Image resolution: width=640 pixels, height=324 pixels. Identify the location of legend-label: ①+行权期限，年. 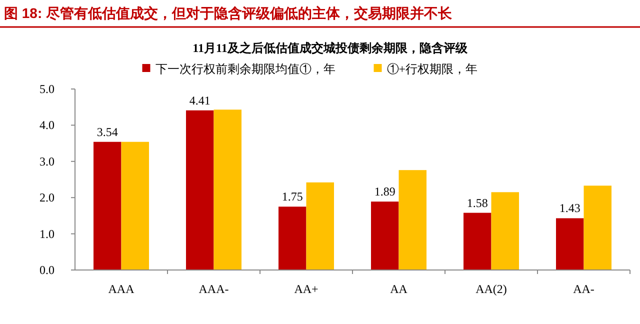
(432, 69).